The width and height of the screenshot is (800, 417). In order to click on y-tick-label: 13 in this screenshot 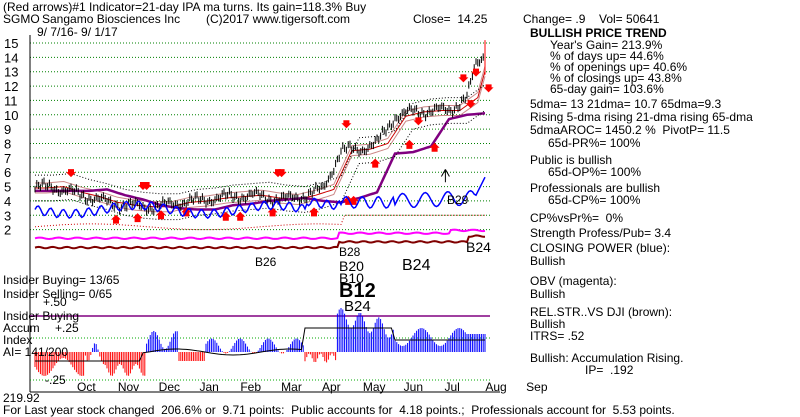, I will do `click(11, 72)`.